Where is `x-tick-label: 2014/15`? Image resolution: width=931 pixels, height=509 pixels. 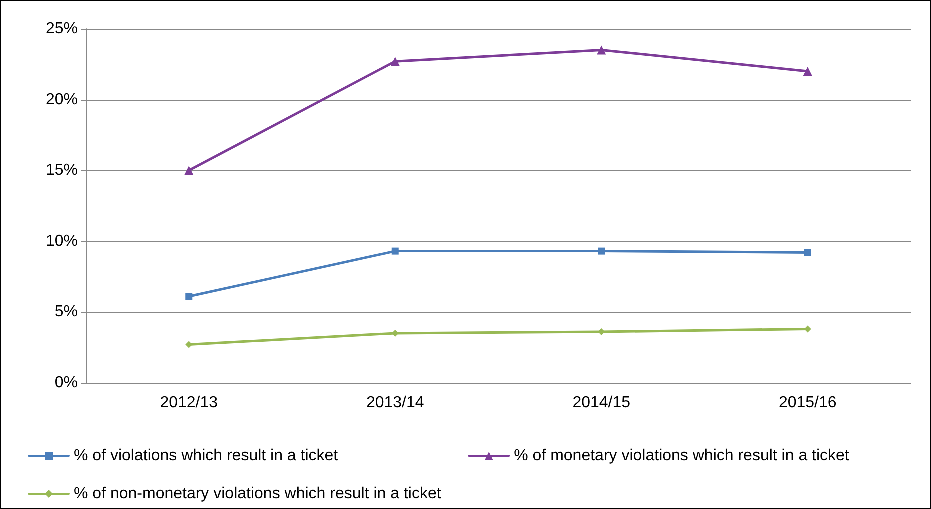
x-tick-label: 2014/15 is located at coordinates (601, 403).